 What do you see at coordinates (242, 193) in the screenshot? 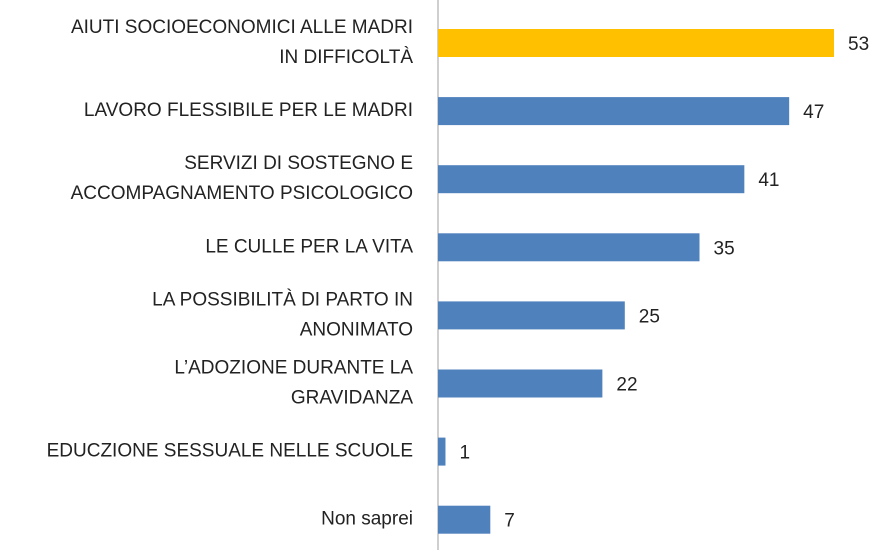
I see `y-tick-label: ACCOMPAGNAMENTO PSICOLOGICO` at bounding box center [242, 193].